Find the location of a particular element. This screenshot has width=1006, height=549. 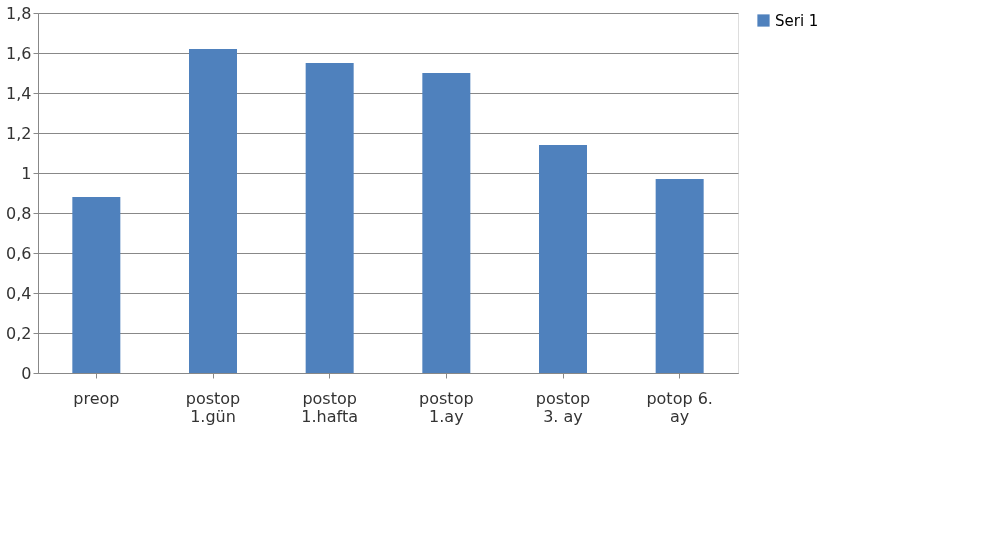

y-tick-label: 1,8 is located at coordinates (19, 13).